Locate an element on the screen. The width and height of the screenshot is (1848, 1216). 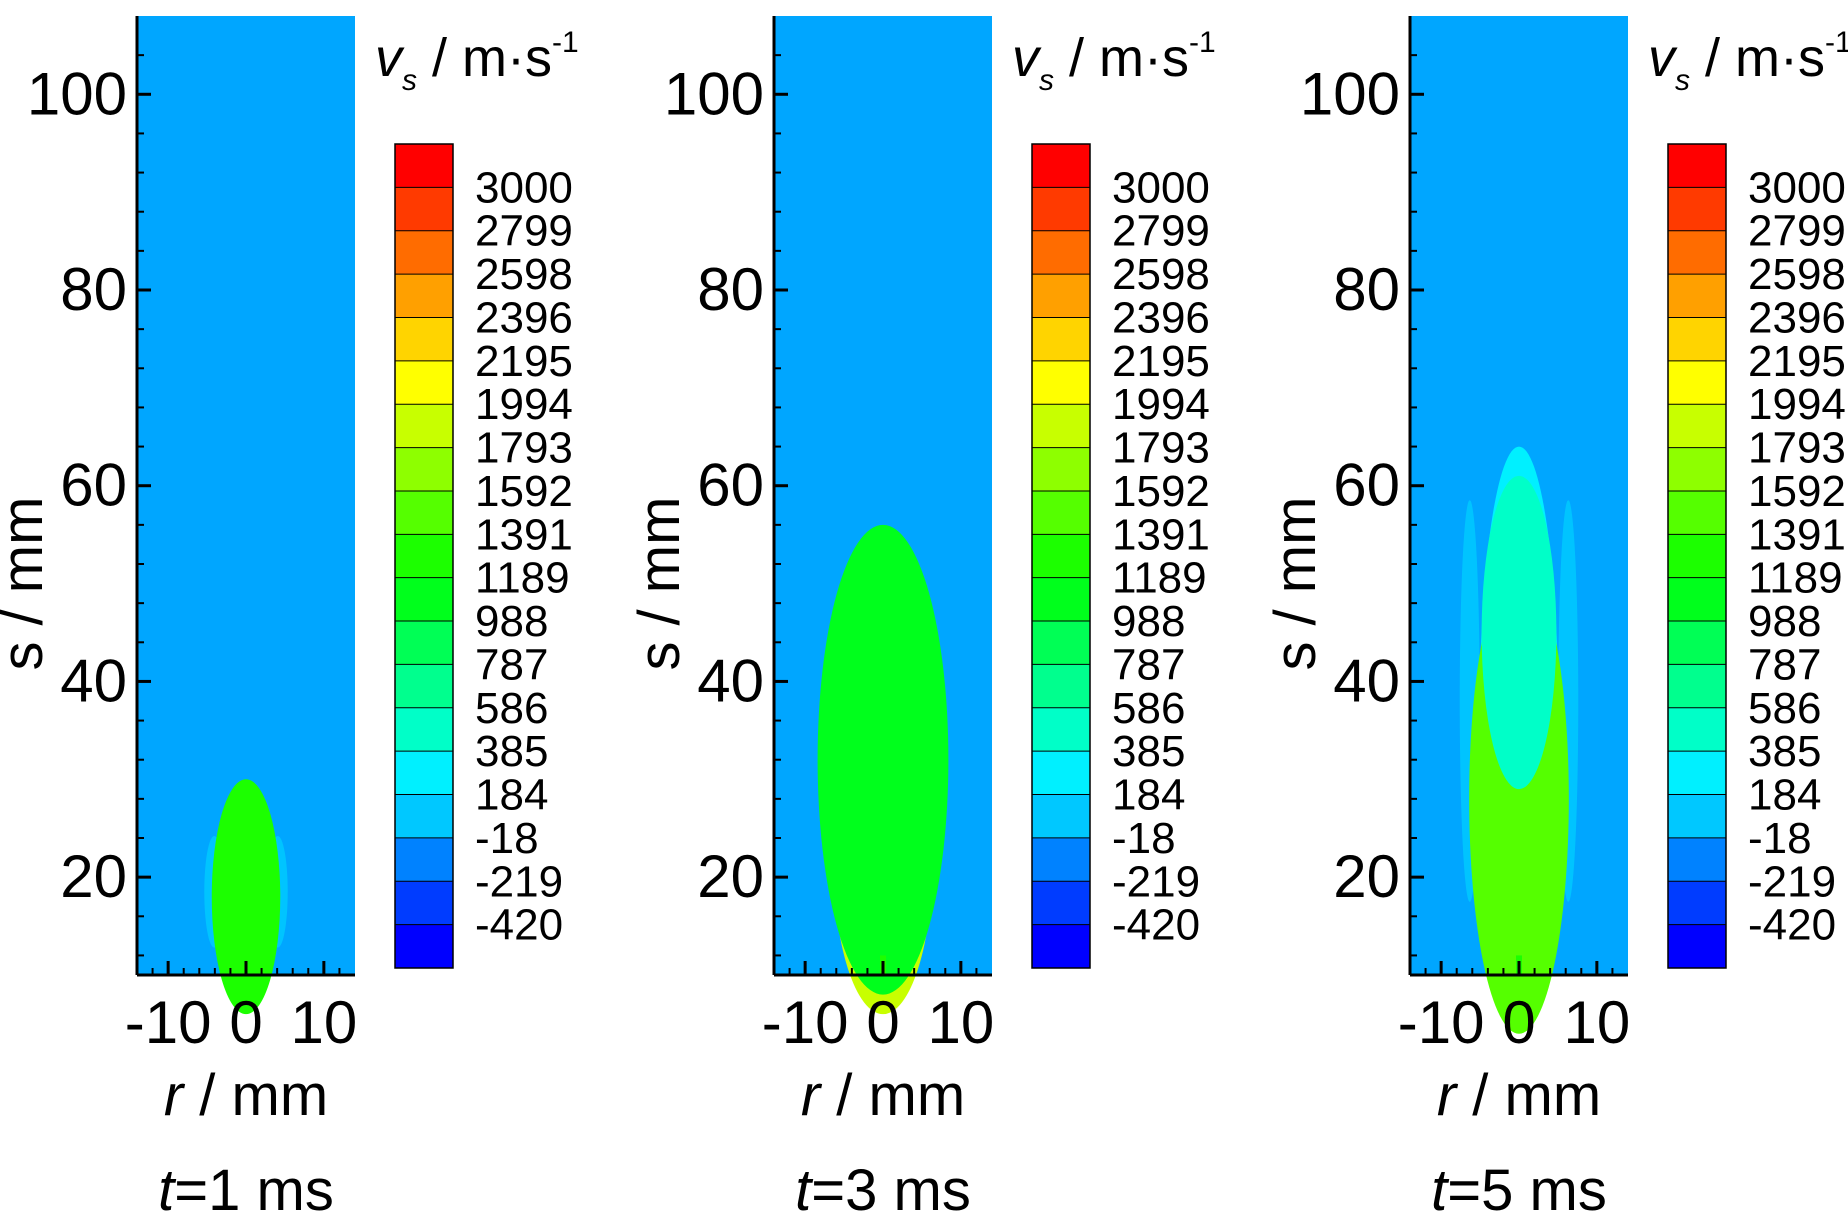
x-tick-label: 0 is located at coordinates (245, 1022).